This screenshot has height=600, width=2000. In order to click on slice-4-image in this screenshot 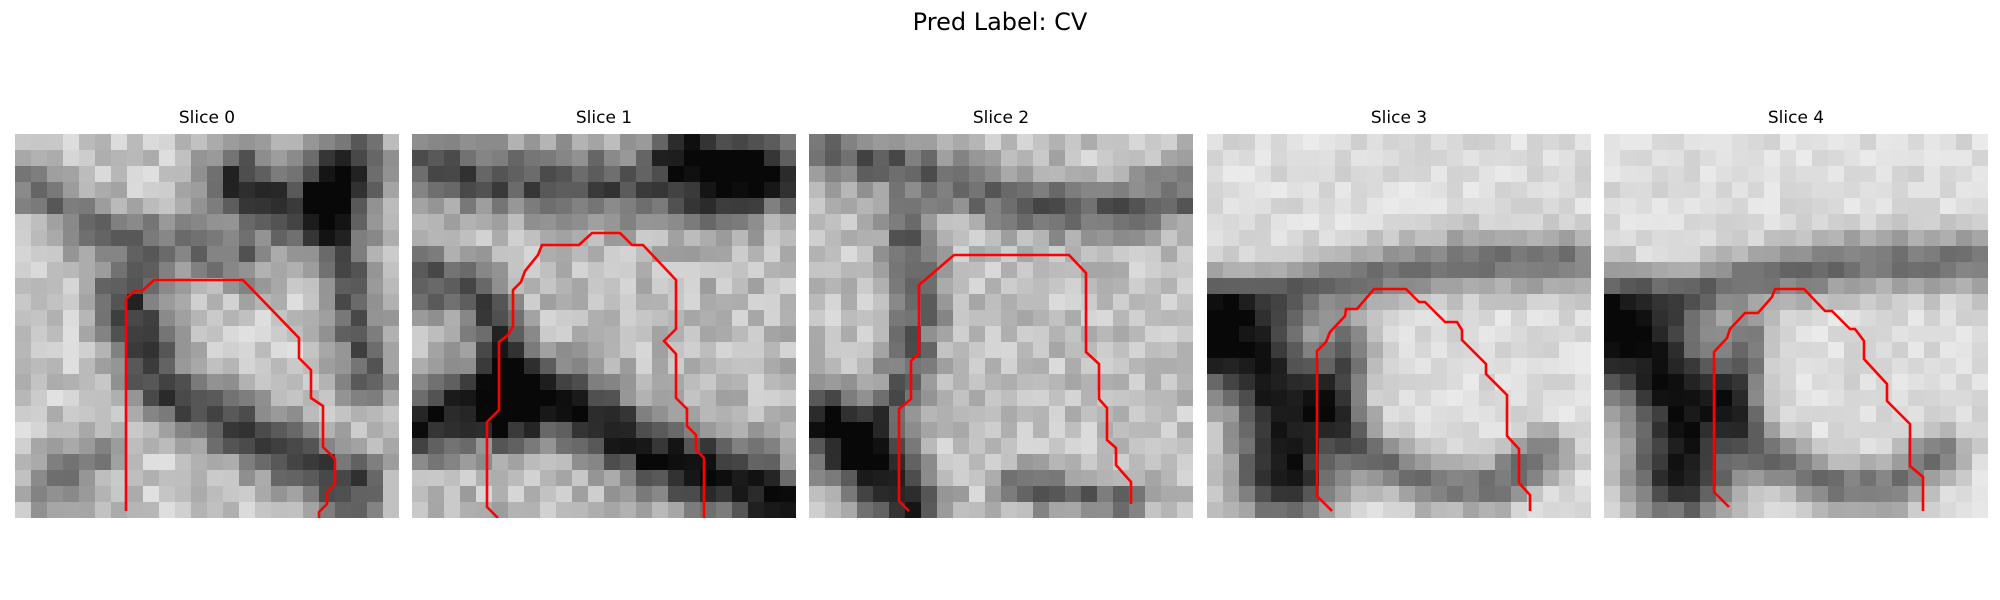, I will do `click(1796, 326)`.